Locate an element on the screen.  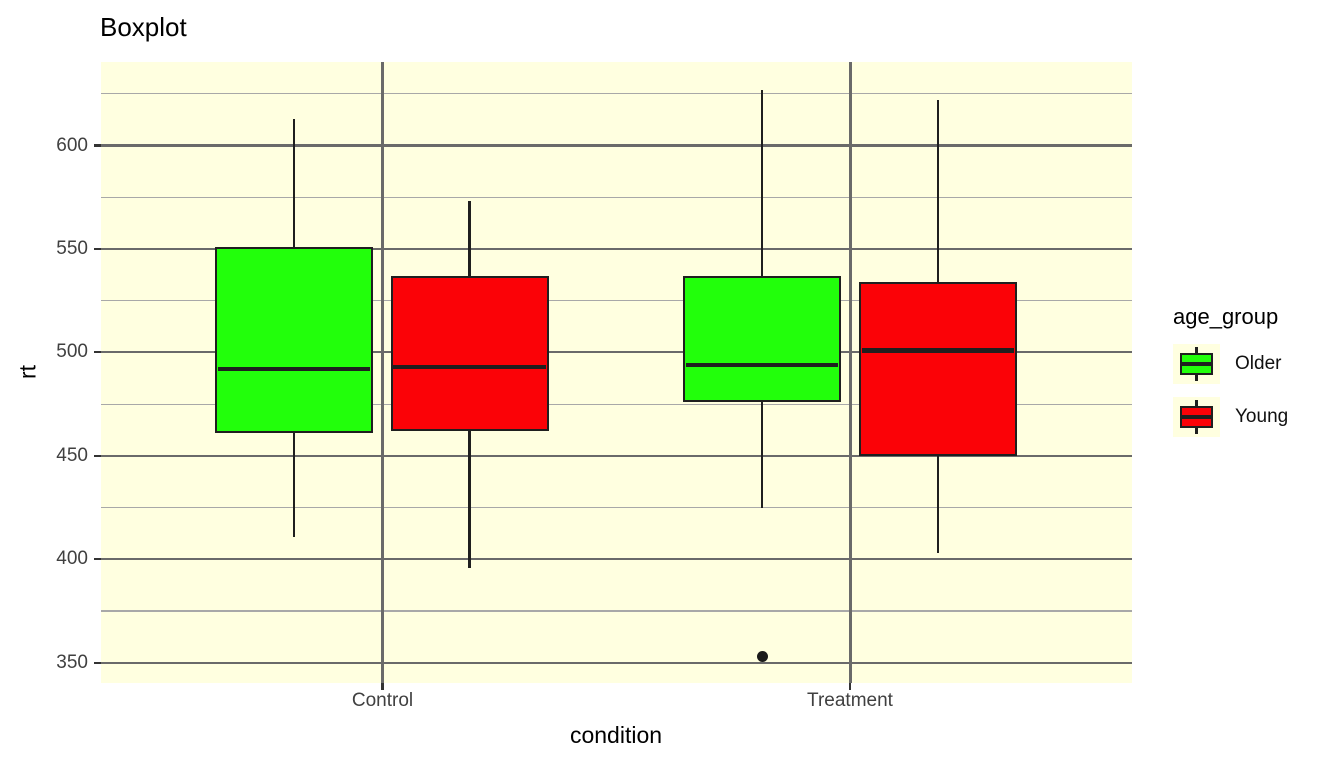
gridline-vertical-control is located at coordinates (382, 372).